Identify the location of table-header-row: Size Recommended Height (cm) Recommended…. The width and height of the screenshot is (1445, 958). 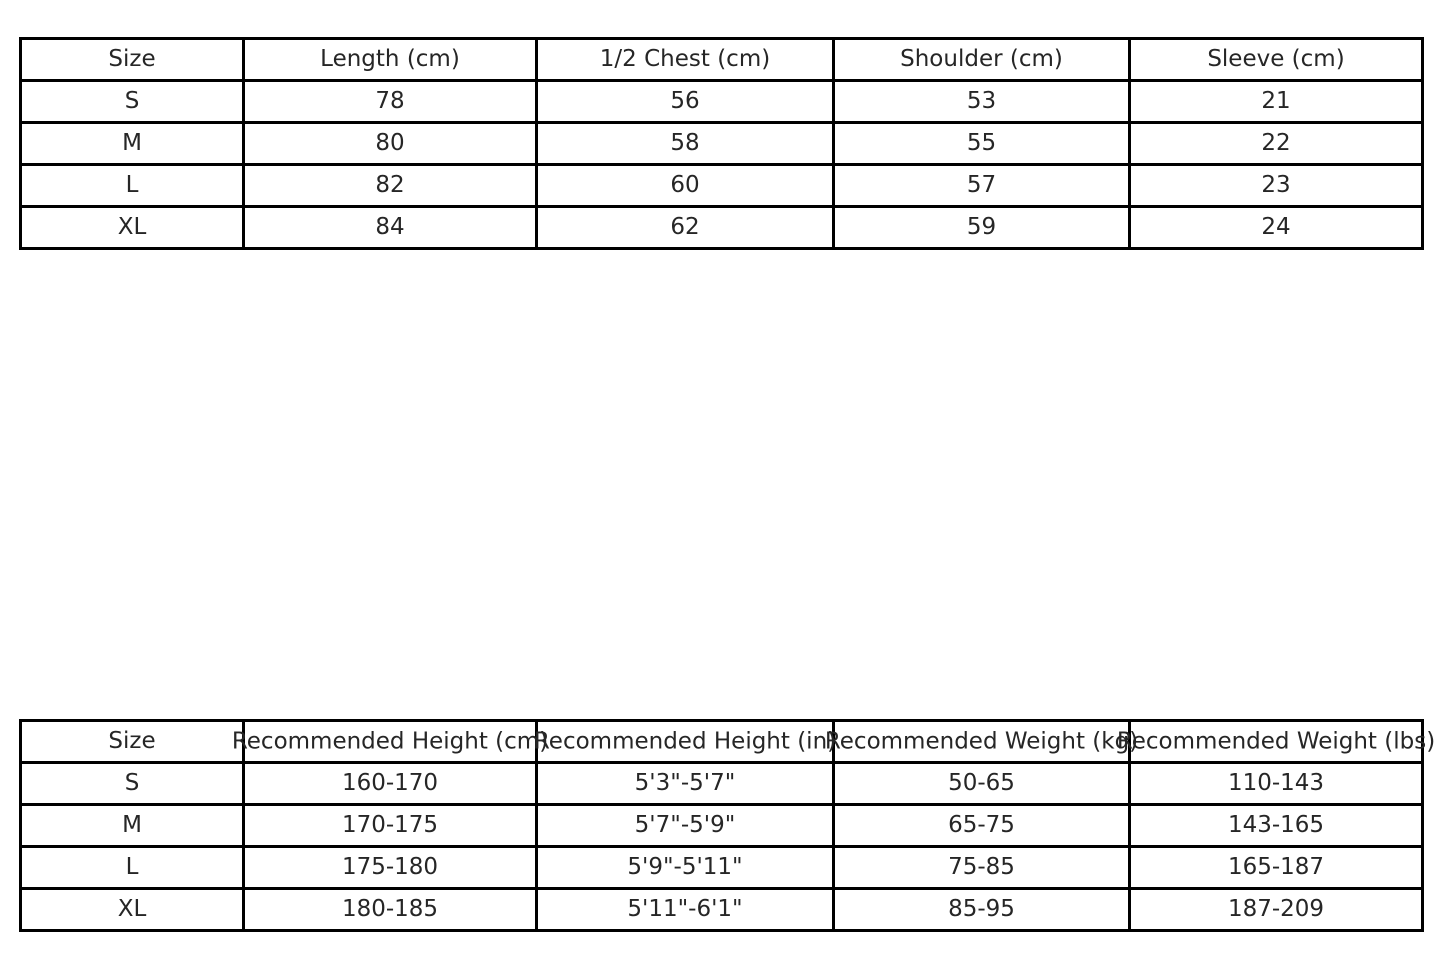
(728, 741).